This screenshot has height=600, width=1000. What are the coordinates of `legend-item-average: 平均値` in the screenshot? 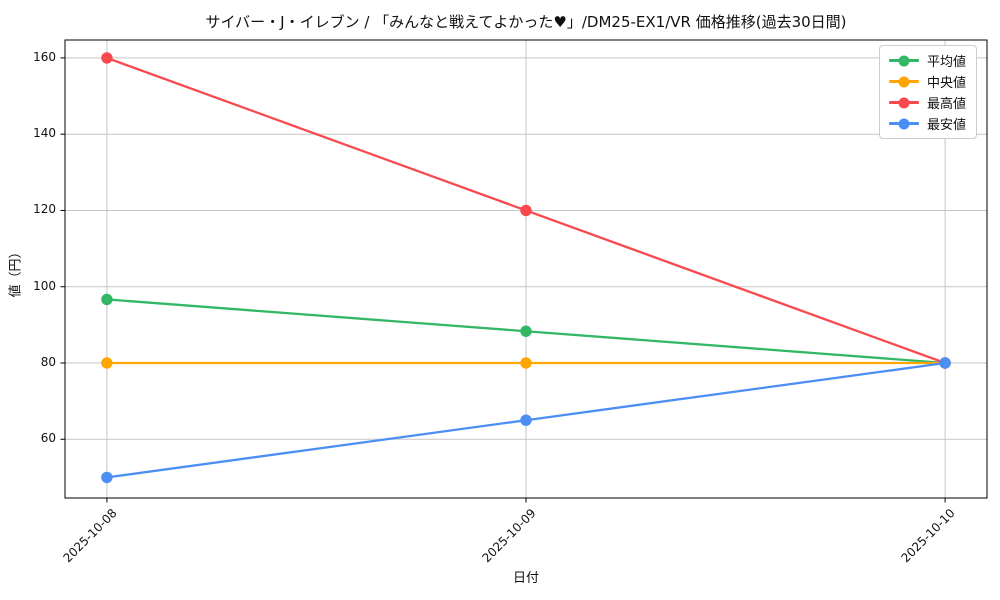 It's located at (927, 62).